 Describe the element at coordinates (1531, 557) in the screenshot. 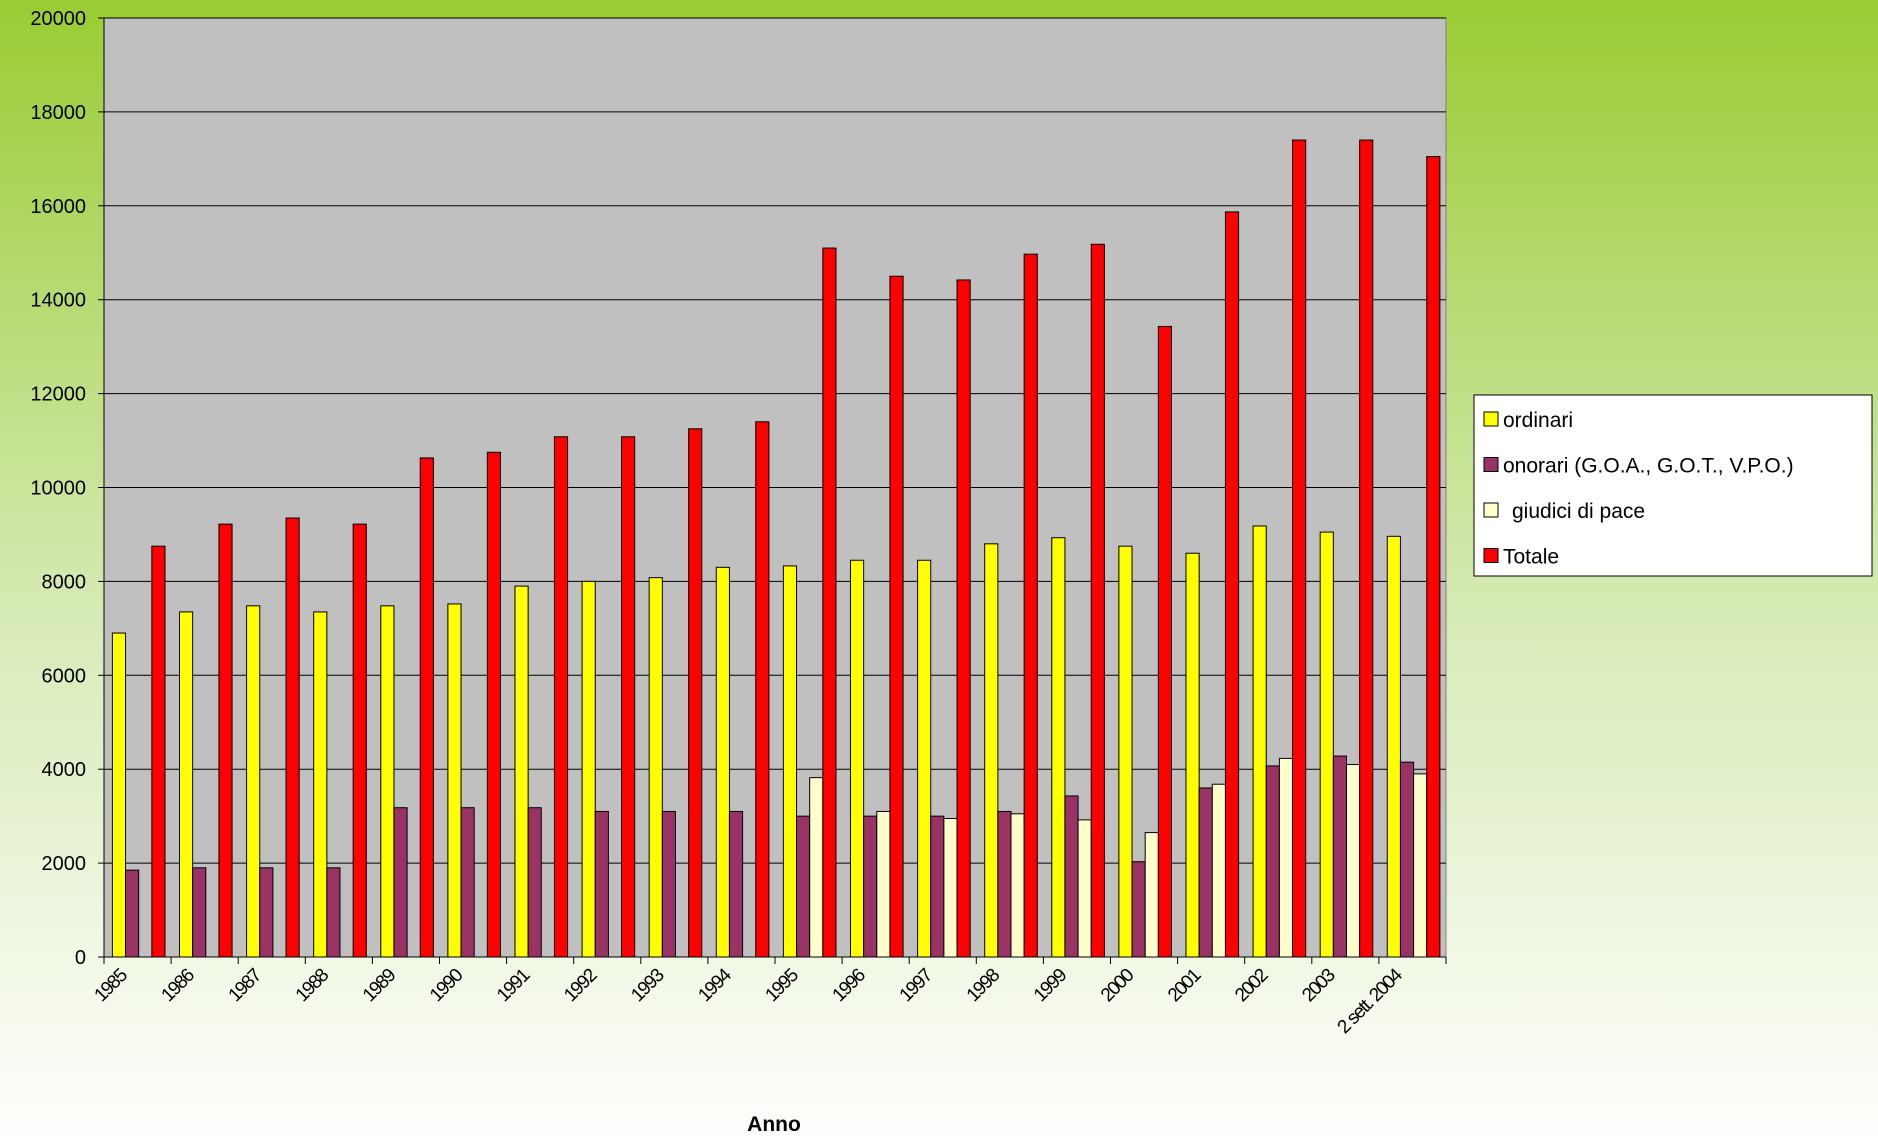

I see `legend-label: Totale` at that location.